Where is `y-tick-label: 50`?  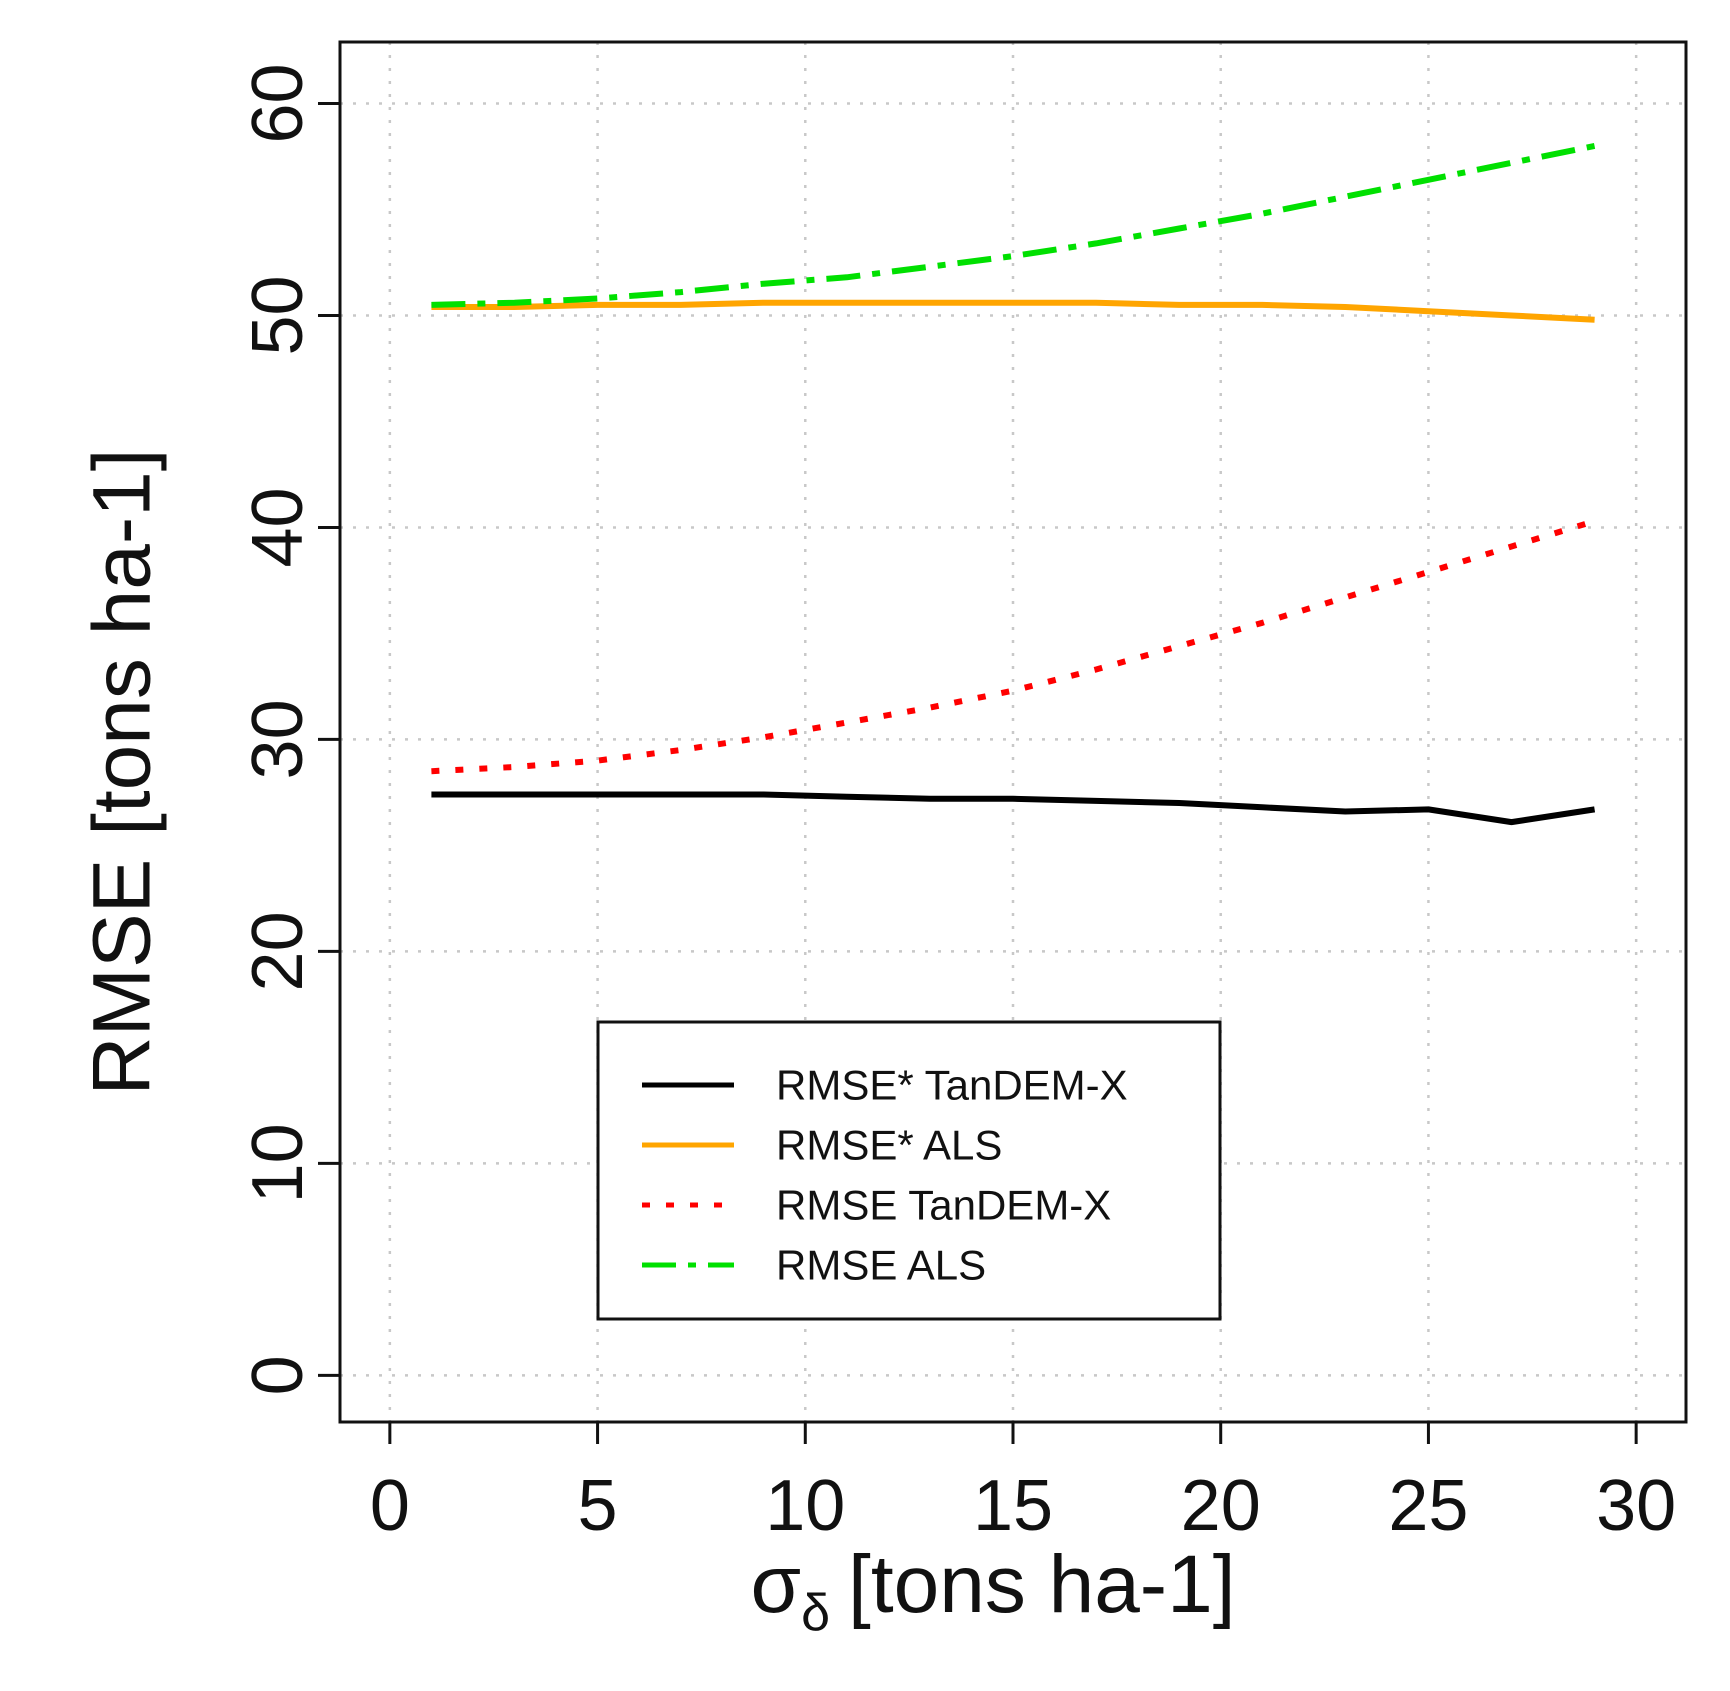
y-tick-label: 50 is located at coordinates (278, 315).